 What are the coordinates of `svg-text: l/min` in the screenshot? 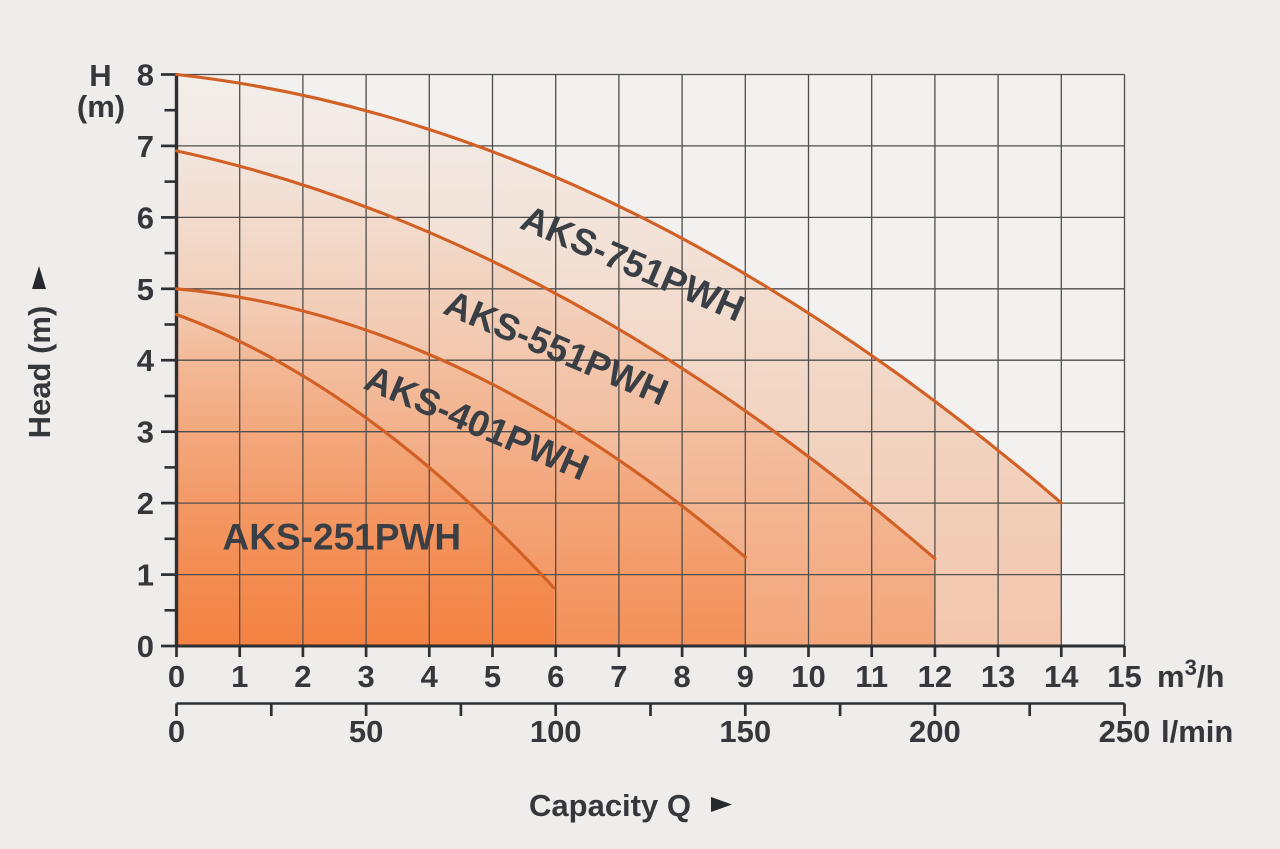 It's located at (1197, 731).